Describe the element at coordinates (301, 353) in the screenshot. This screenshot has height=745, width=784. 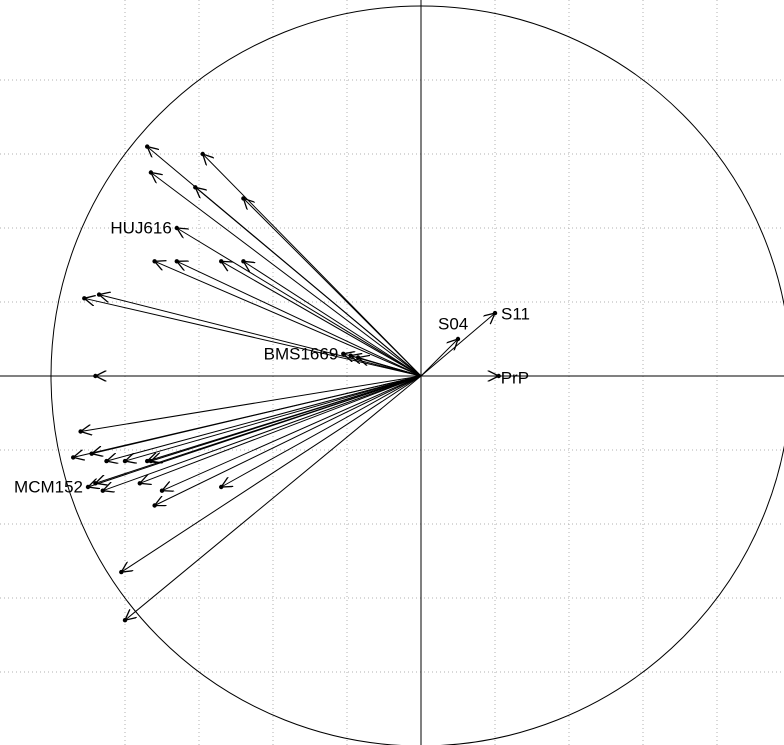
I see `vector-label: BMS1669` at that location.